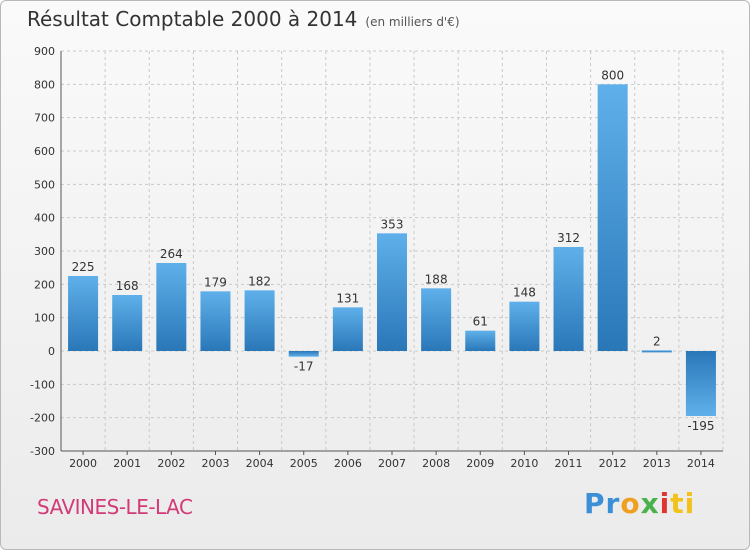  Describe the element at coordinates (348, 463) in the screenshot. I see `x-tick-label: 2006` at that location.